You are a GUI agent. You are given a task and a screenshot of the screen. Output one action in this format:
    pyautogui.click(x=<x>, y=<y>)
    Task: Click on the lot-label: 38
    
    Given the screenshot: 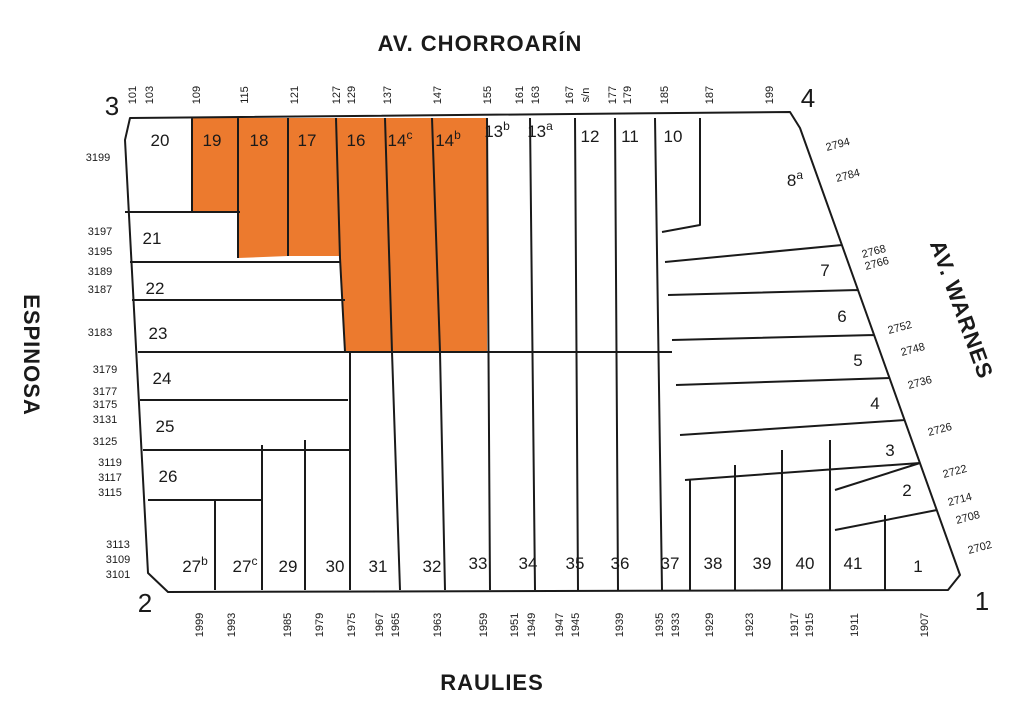 What is the action you would take?
    pyautogui.click(x=713, y=563)
    